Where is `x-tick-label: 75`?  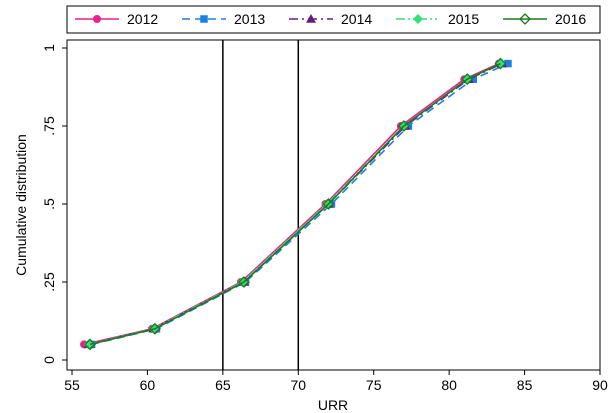
x-tick-label: 75 is located at coordinates (374, 385).